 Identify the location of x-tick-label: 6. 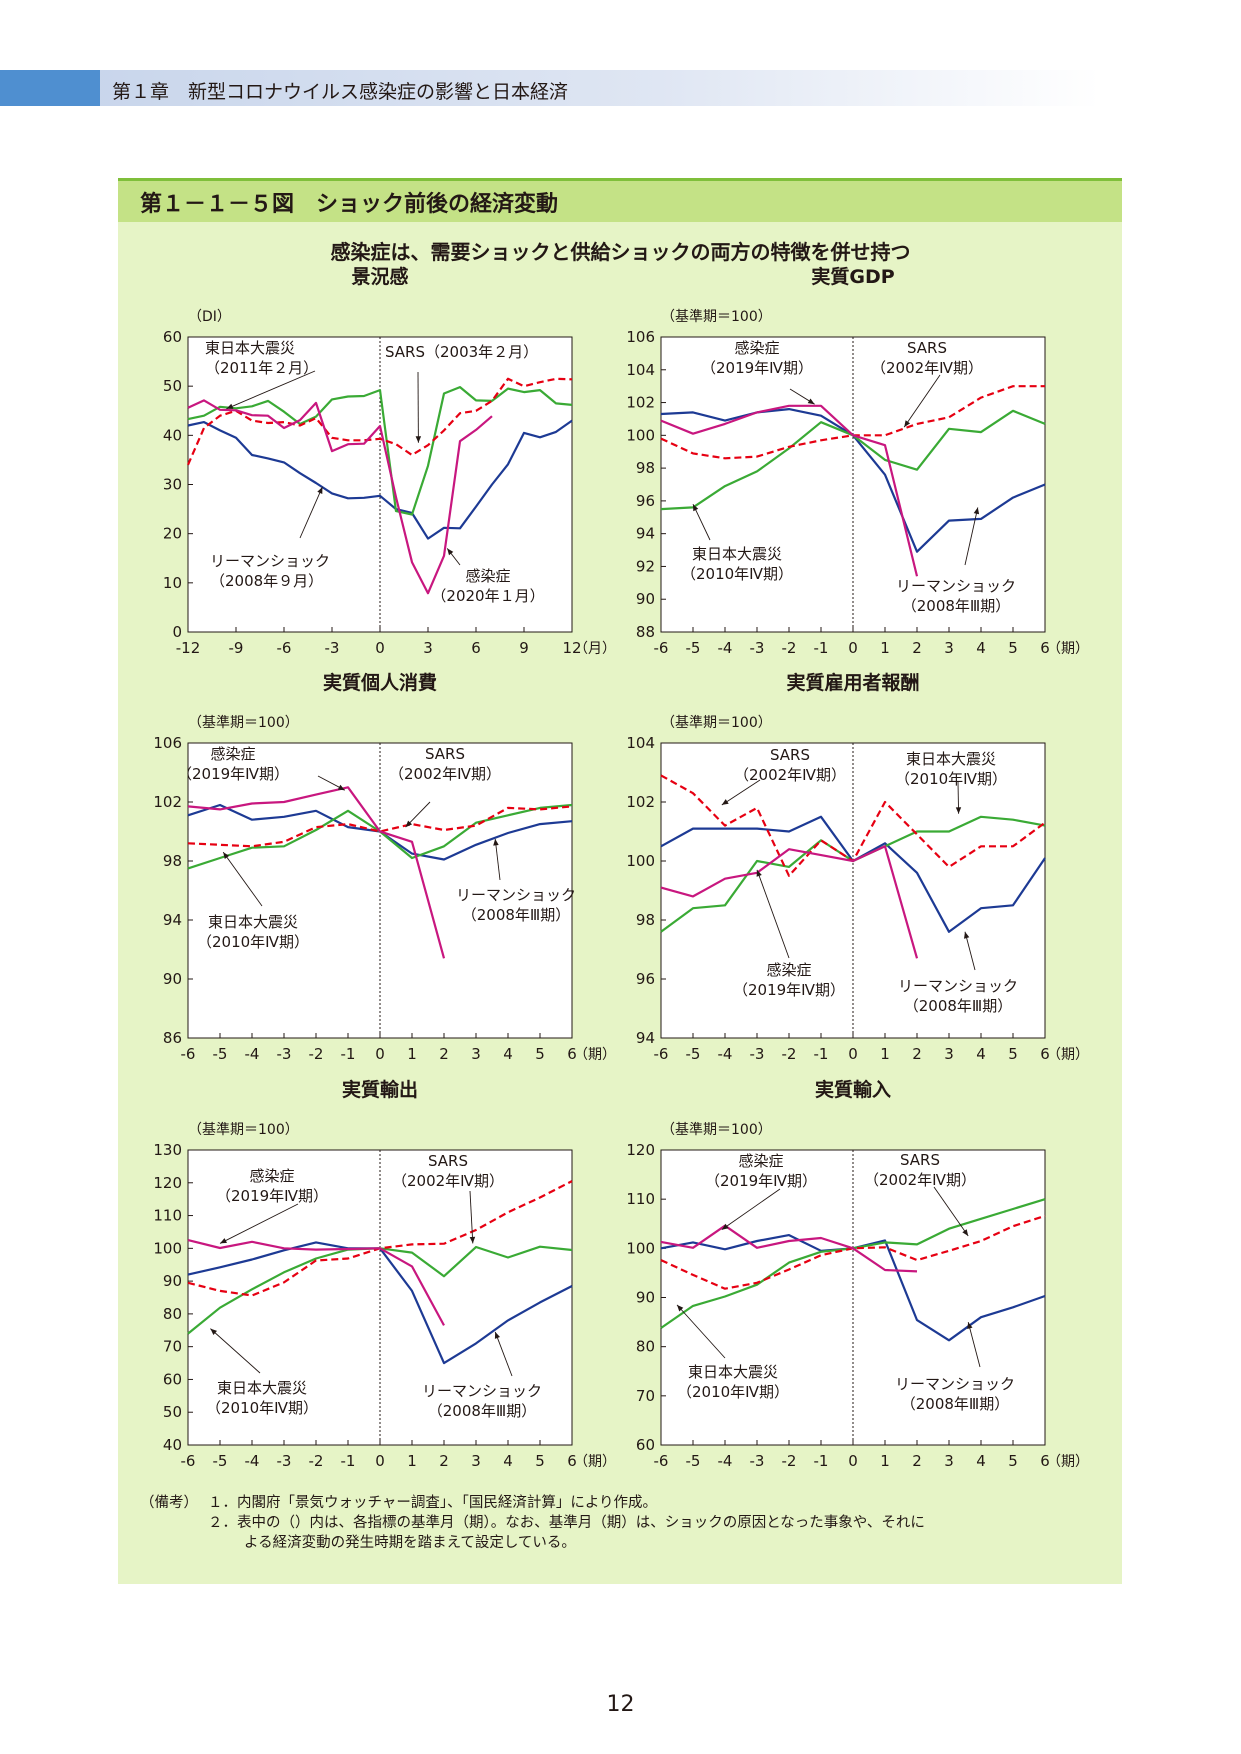
(1045, 1054).